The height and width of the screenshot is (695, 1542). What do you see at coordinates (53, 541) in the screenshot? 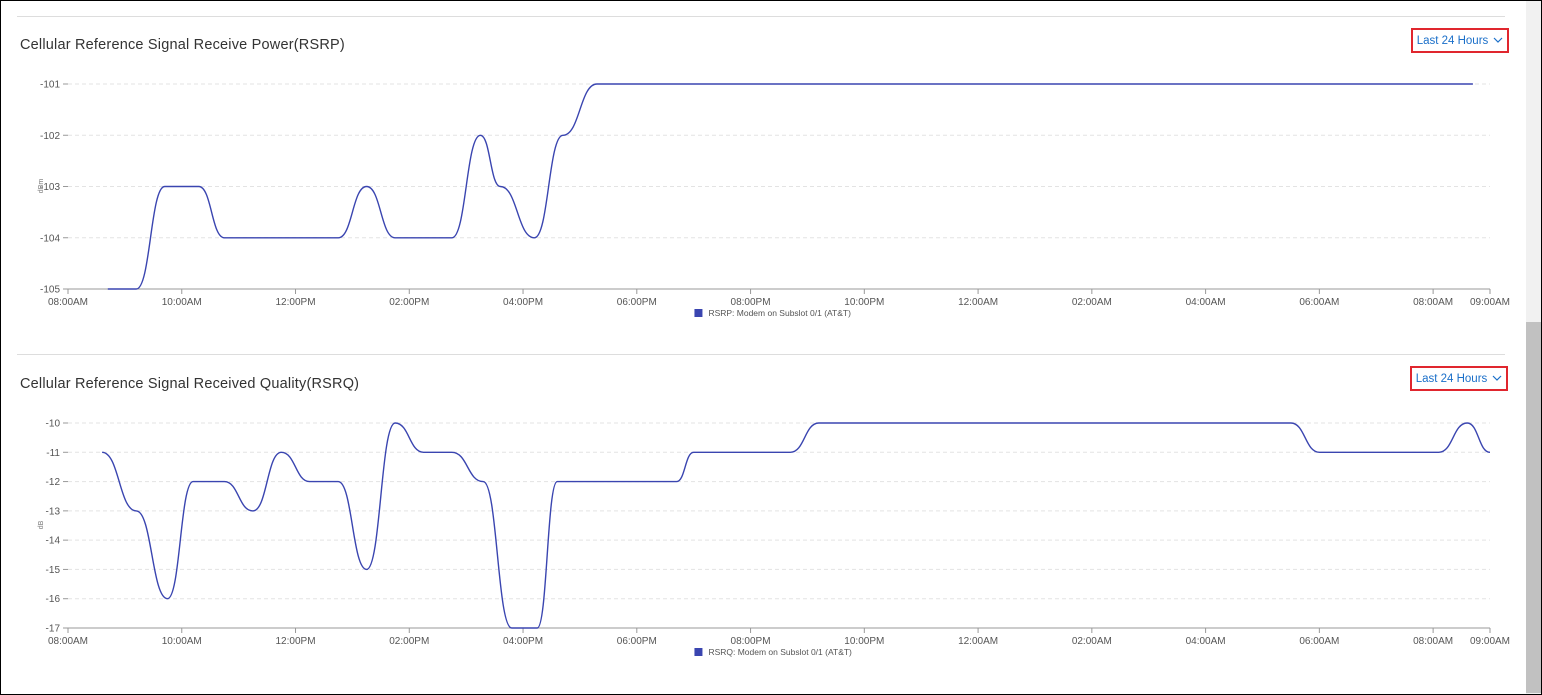
I see `rsrq-y-tick-label: -14` at bounding box center [53, 541].